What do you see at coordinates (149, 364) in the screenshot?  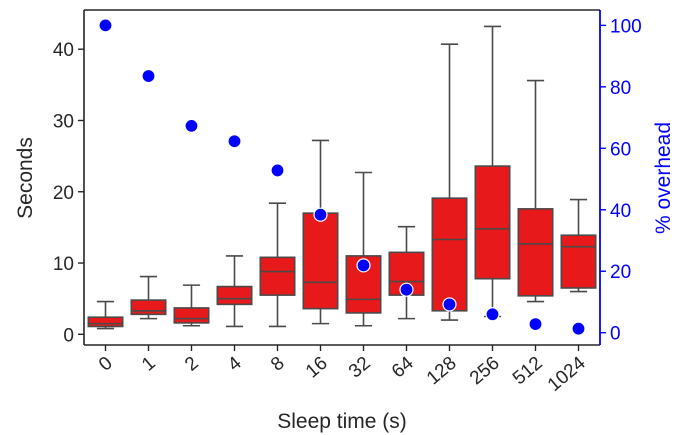 I see `x-tick-label: 1` at bounding box center [149, 364].